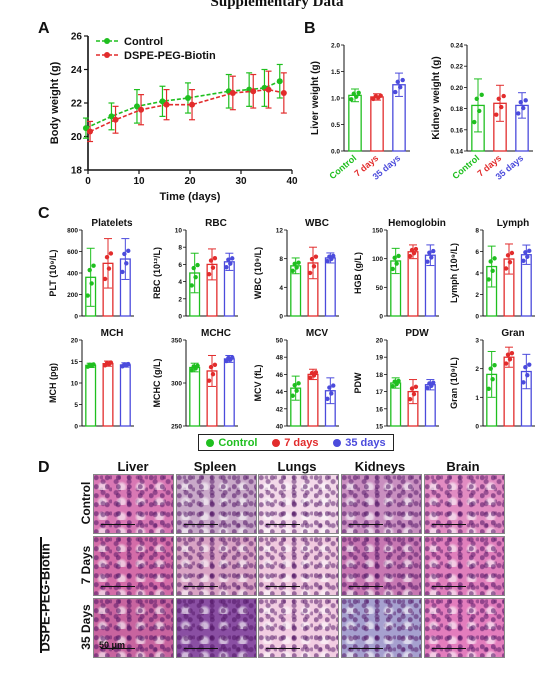  I want to click on bar-chart-title: WBC, so click(317, 223).